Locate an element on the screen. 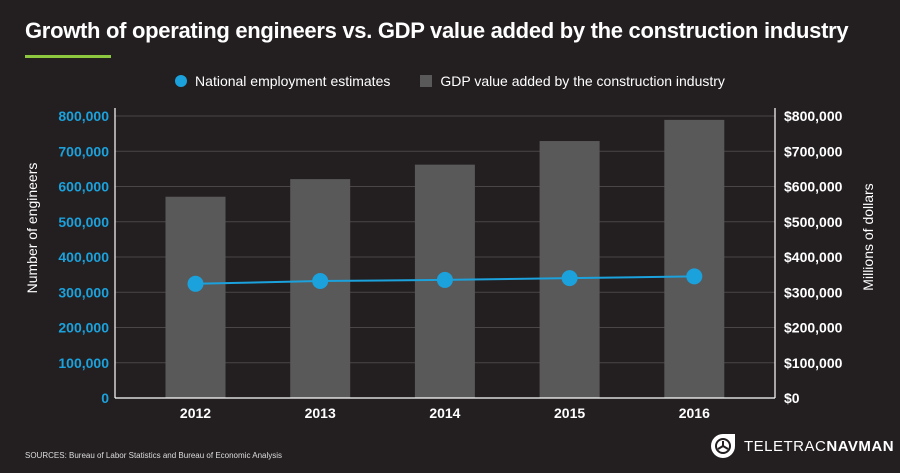 The image size is (900, 473). y-tick-right: $600,000 is located at coordinates (813, 187).